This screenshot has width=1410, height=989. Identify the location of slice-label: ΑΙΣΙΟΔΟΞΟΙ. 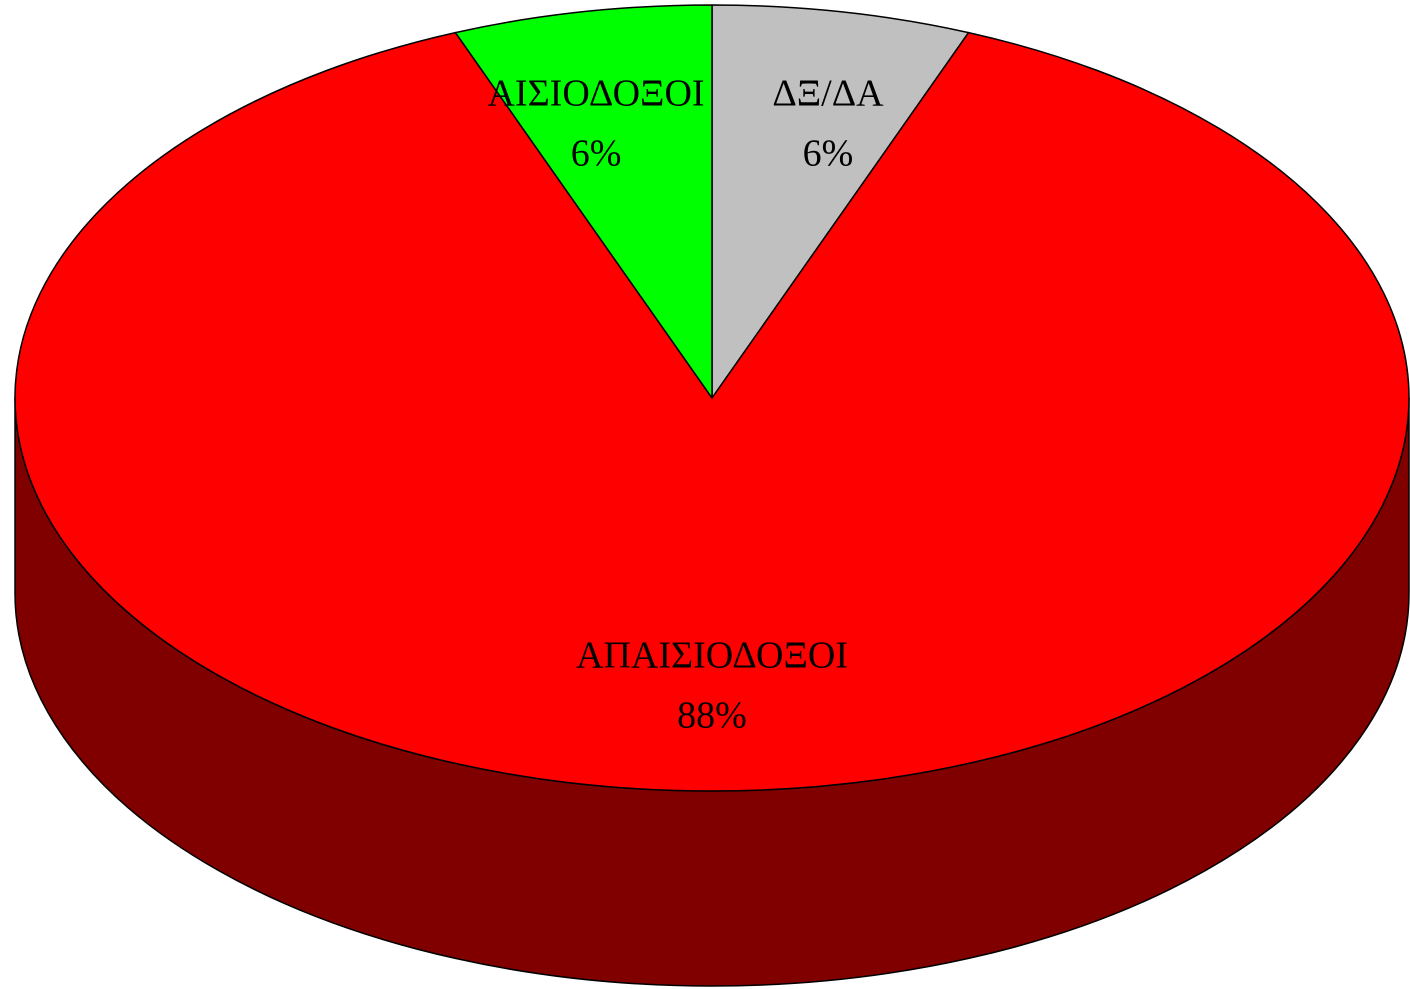
(595, 94).